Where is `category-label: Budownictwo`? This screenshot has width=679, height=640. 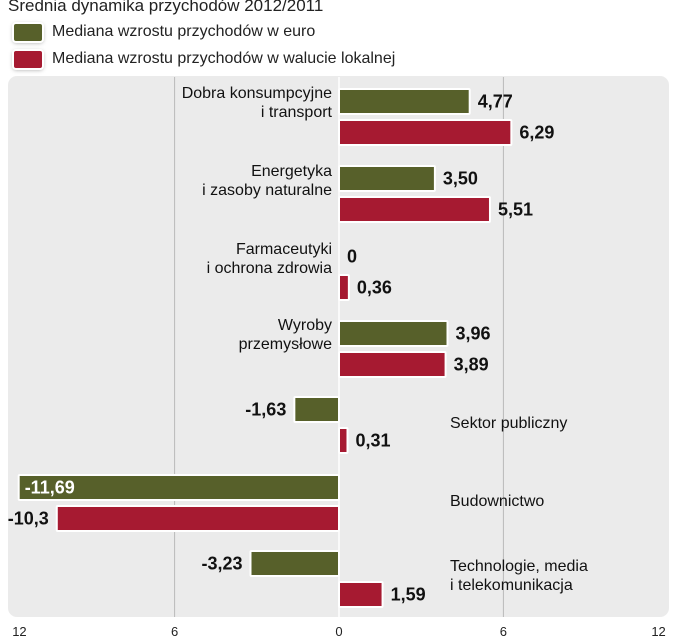
category-label: Budownictwo is located at coordinates (497, 501).